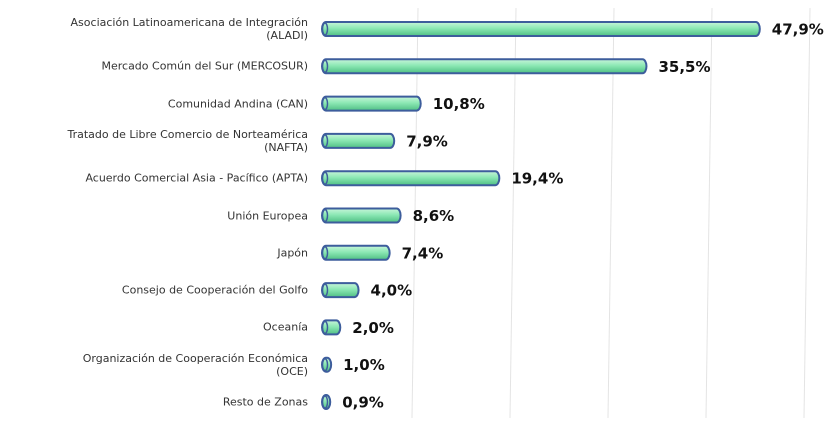  Describe the element at coordinates (684, 67) in the screenshot. I see `value-label: 35,5%` at that location.